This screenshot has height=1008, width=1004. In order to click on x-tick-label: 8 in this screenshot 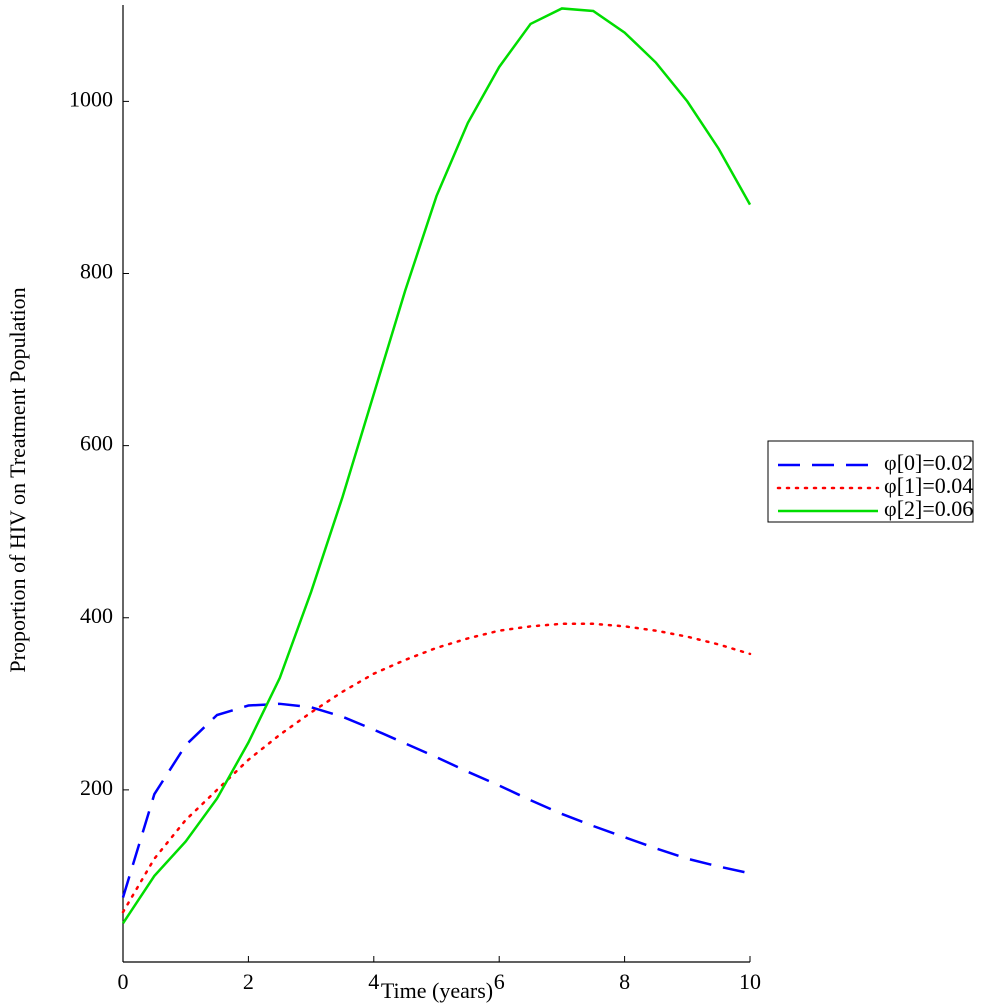, I will do `click(624, 981)`.